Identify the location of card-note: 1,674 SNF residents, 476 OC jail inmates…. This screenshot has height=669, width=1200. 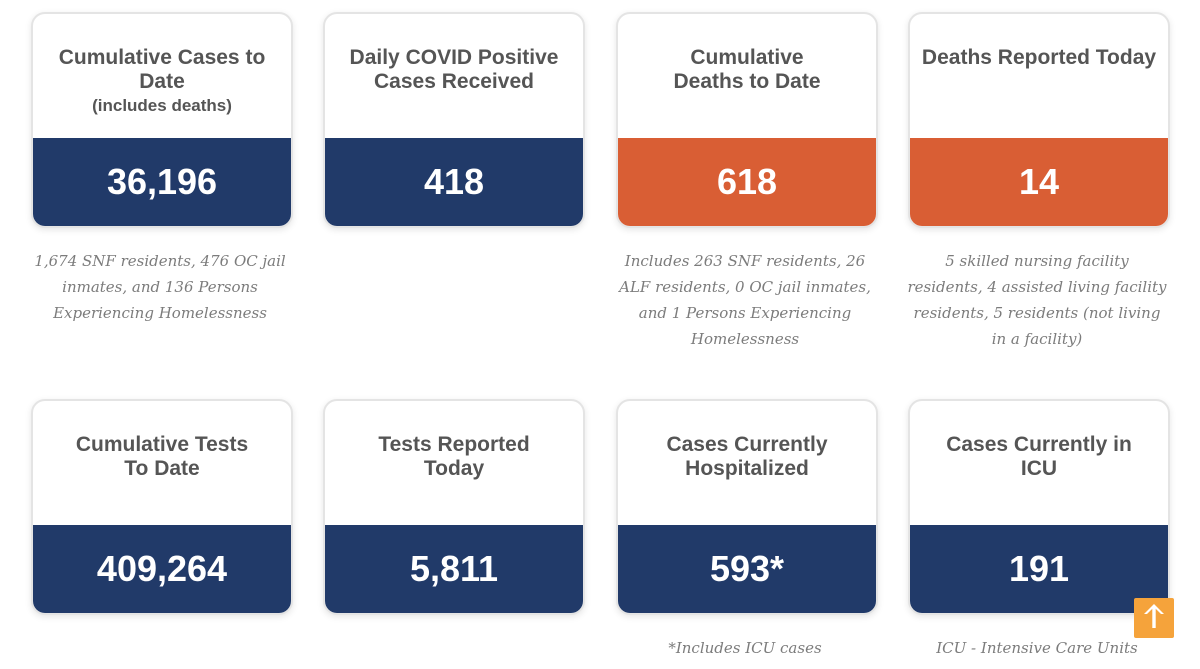
(160, 287).